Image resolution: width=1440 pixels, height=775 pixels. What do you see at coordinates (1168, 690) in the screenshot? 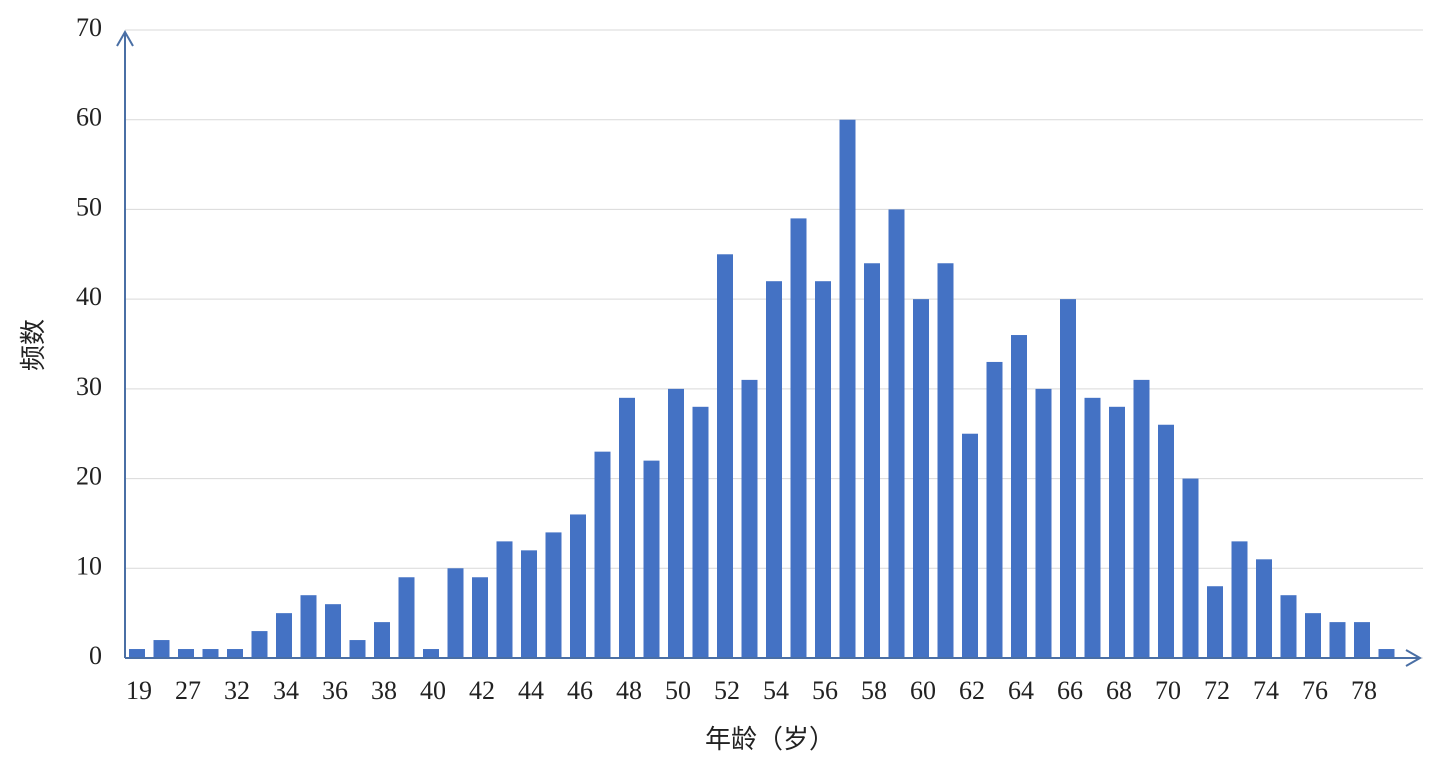
I see `x-tick-label: 70` at bounding box center [1168, 690].